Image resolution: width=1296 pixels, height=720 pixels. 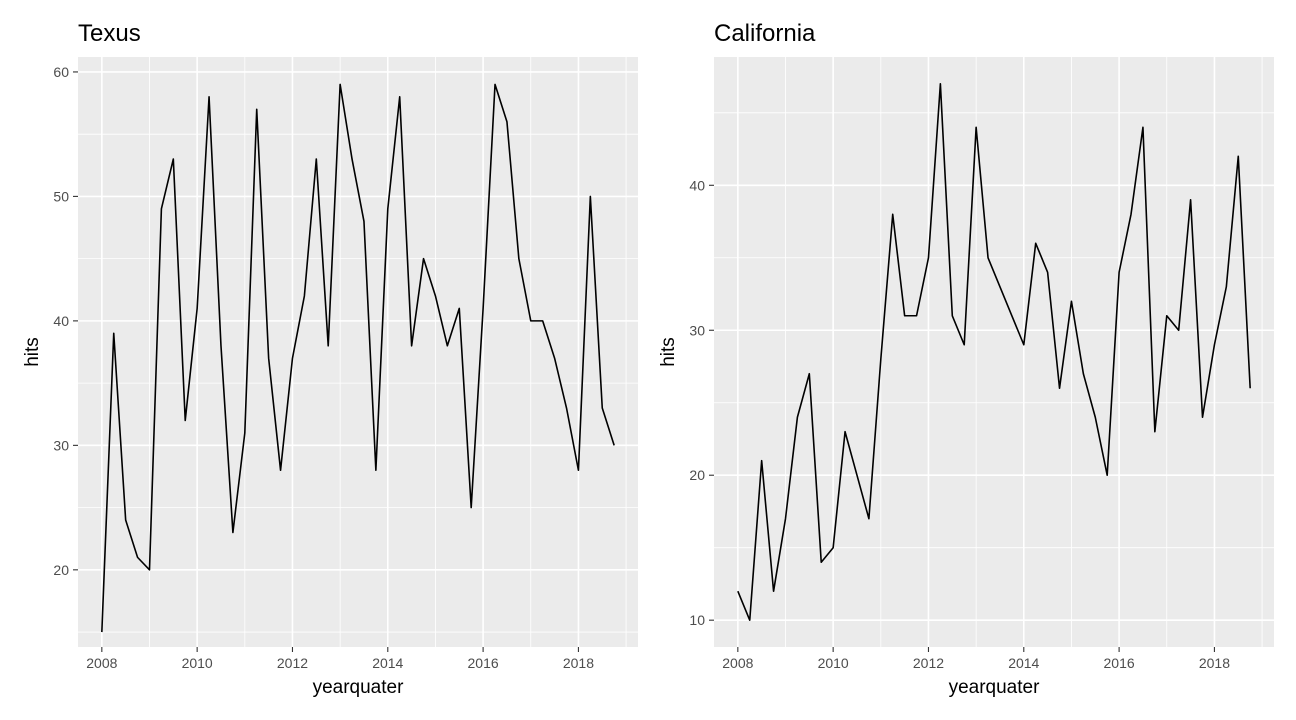 I want to click on panel-title-texus: Texus, so click(x=109, y=33).